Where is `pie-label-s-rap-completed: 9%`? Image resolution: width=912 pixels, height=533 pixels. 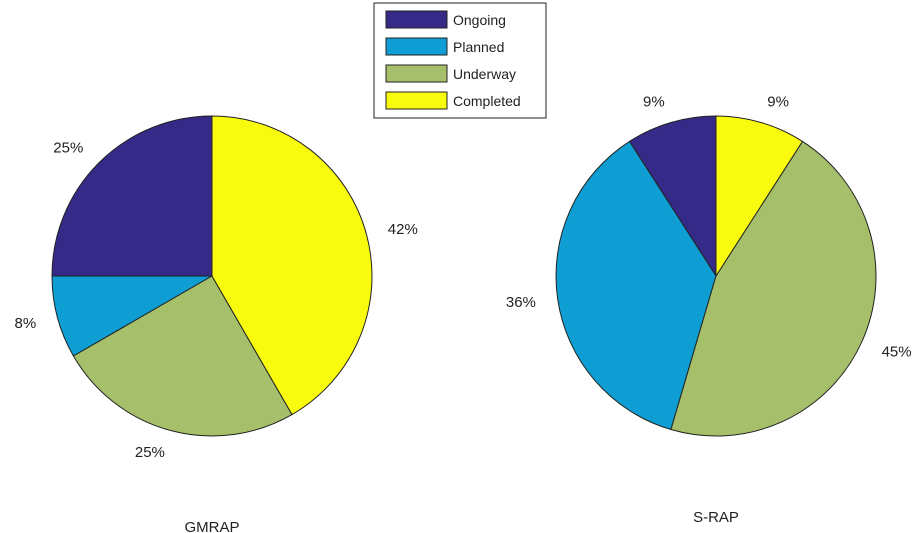 pie-label-s-rap-completed: 9% is located at coordinates (778, 101).